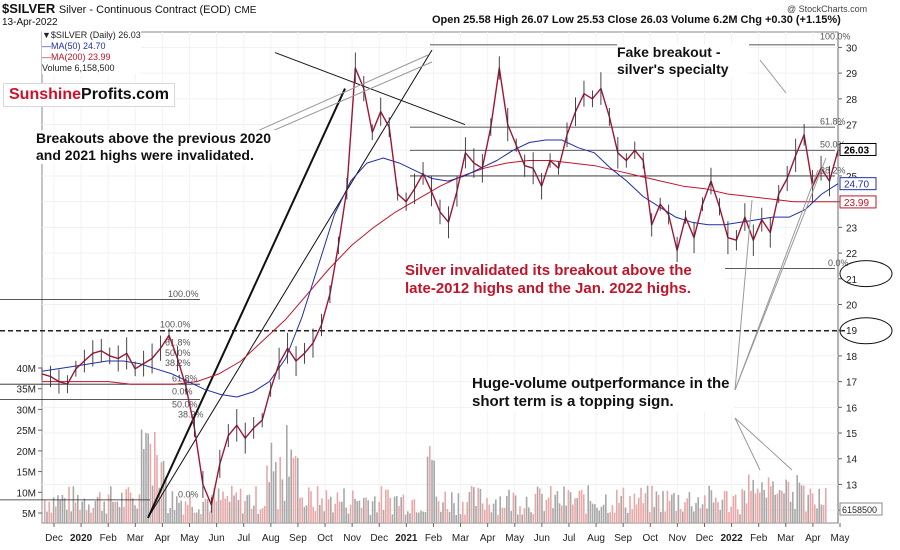 This screenshot has width=900, height=550. Describe the element at coordinates (786, 538) in the screenshot. I see `x-tick-label: Mar` at that location.